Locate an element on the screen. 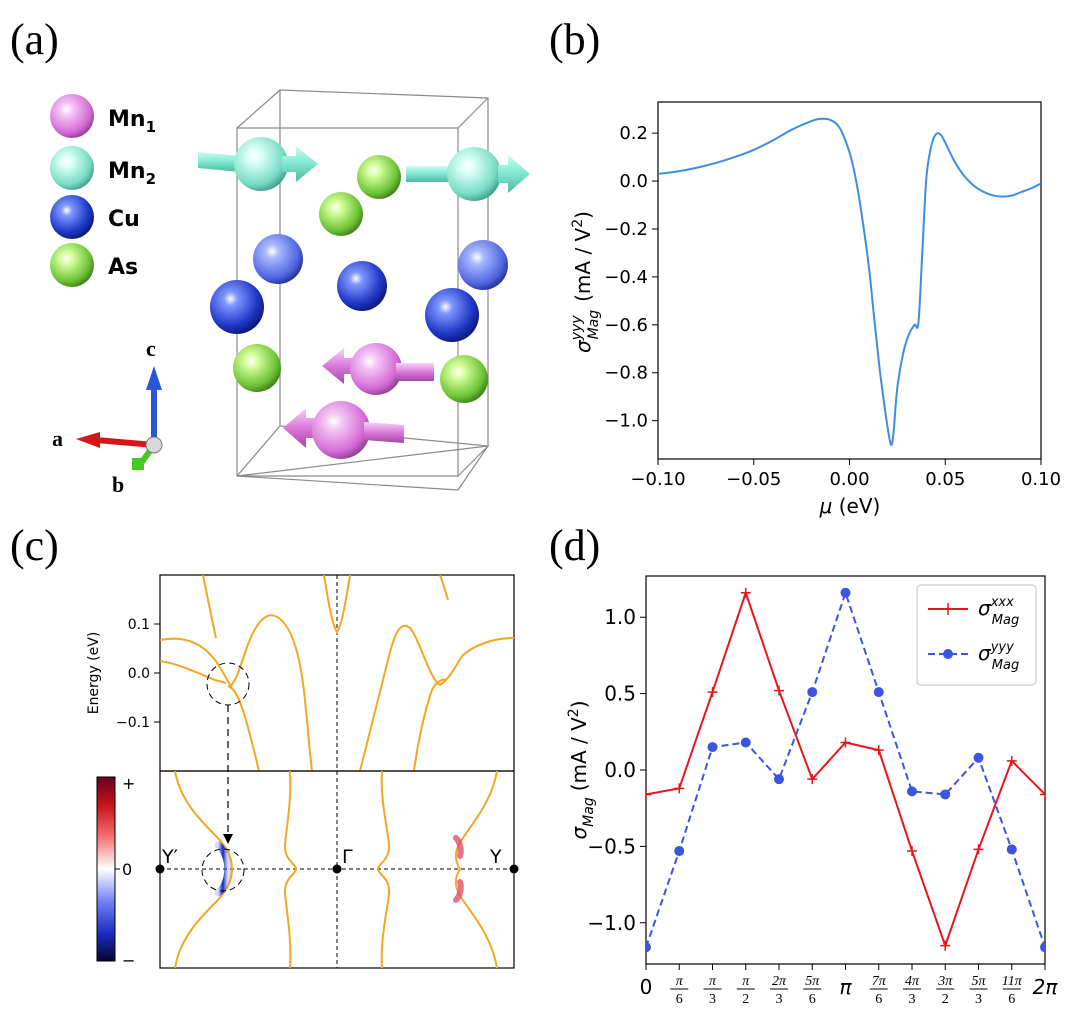 This screenshot has width=1080, height=1009. svg-text: 11π is located at coordinates (1012, 981).